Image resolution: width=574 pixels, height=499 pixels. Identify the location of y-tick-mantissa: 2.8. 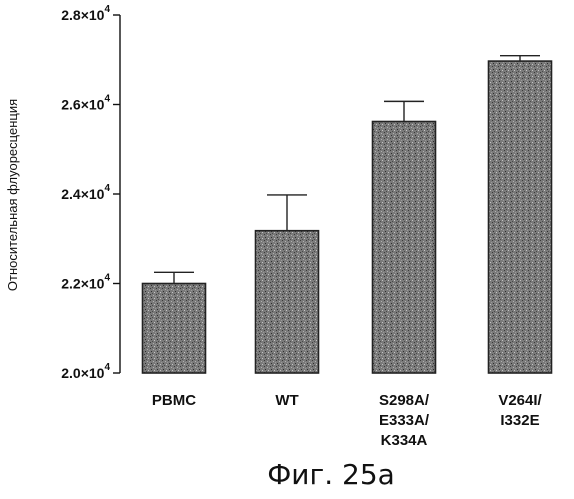
(71, 15).